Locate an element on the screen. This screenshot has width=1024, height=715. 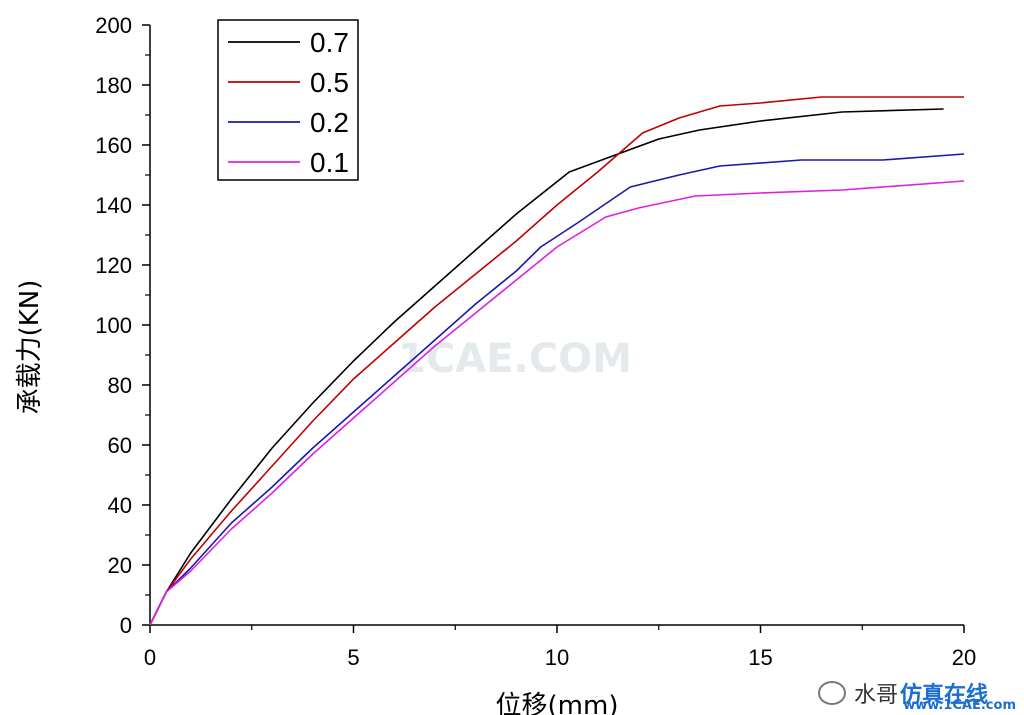
y-tick-label: 180 is located at coordinates (113, 85).